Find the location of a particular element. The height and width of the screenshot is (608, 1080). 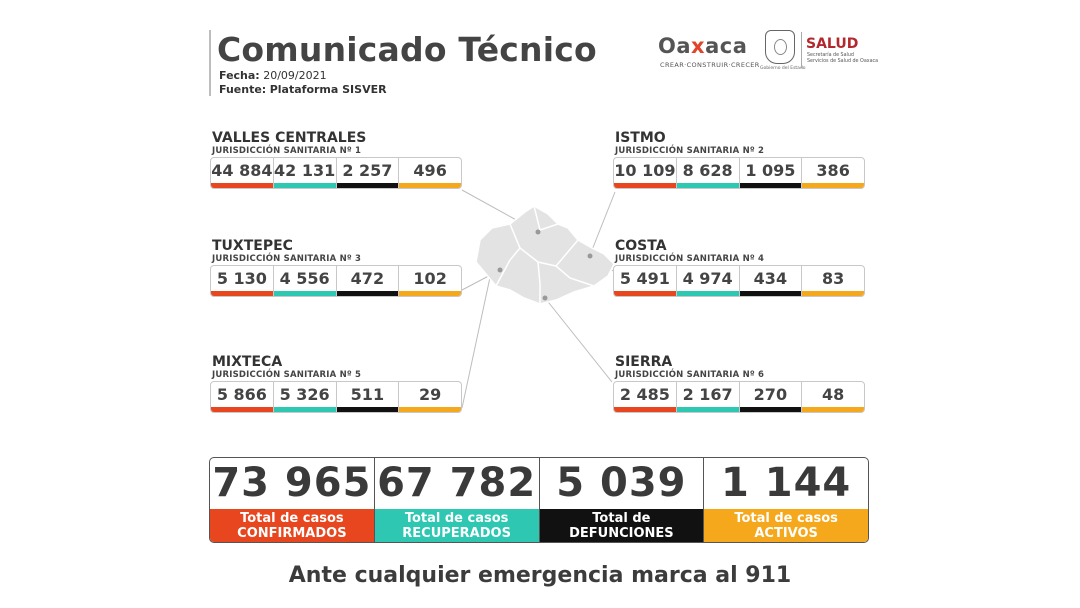

total-value: 1 144 is located at coordinates (786, 483).